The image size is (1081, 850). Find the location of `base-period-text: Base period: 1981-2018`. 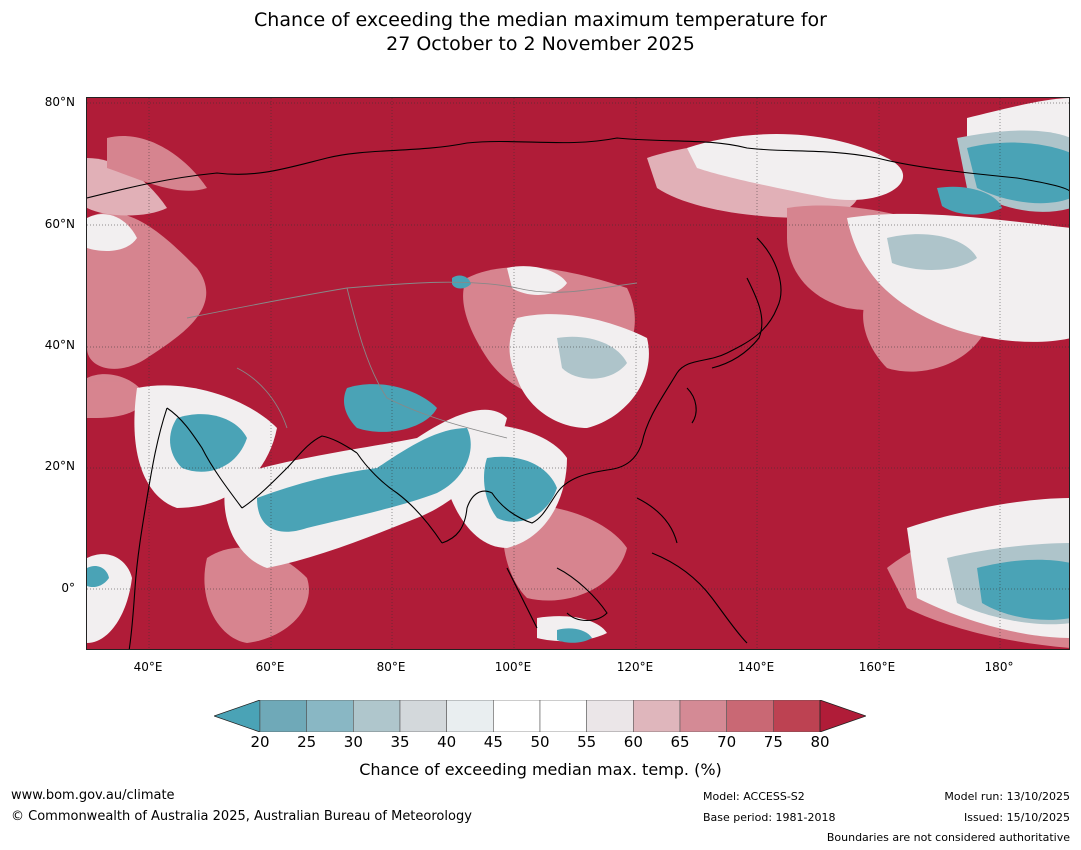

base-period-text: Base period: 1981-2018 is located at coordinates (769, 817).